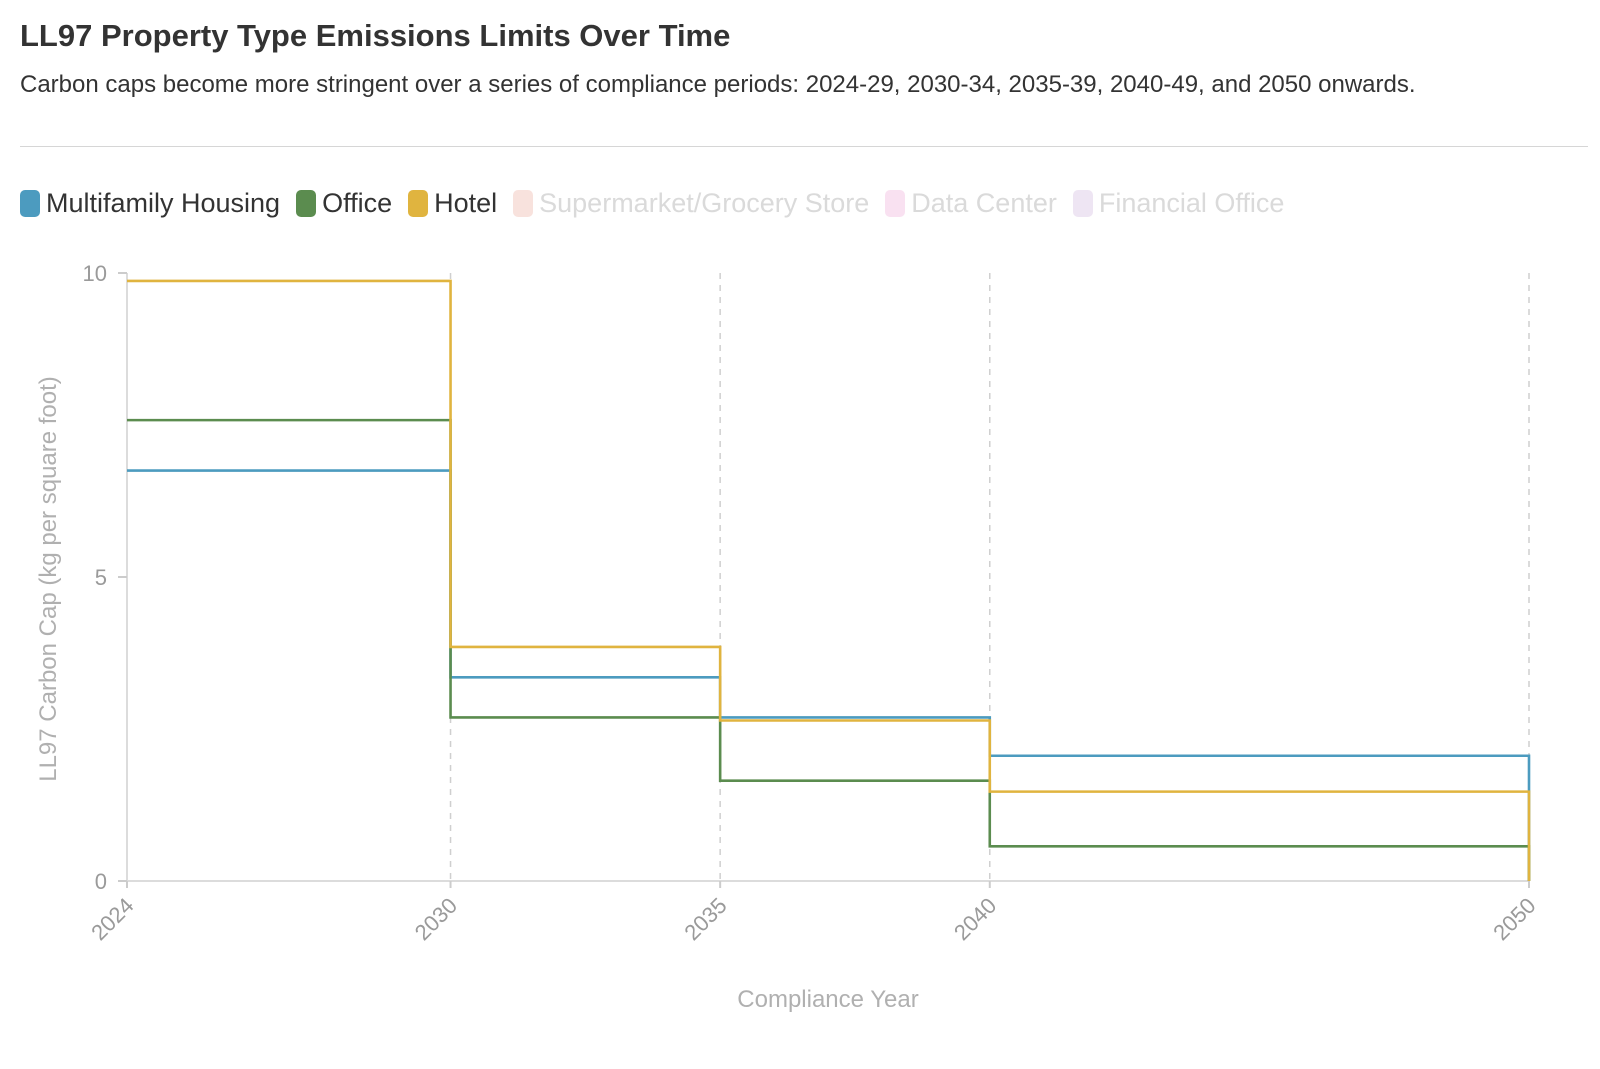  I want to click on y-tick-label: 0, so click(101, 881).